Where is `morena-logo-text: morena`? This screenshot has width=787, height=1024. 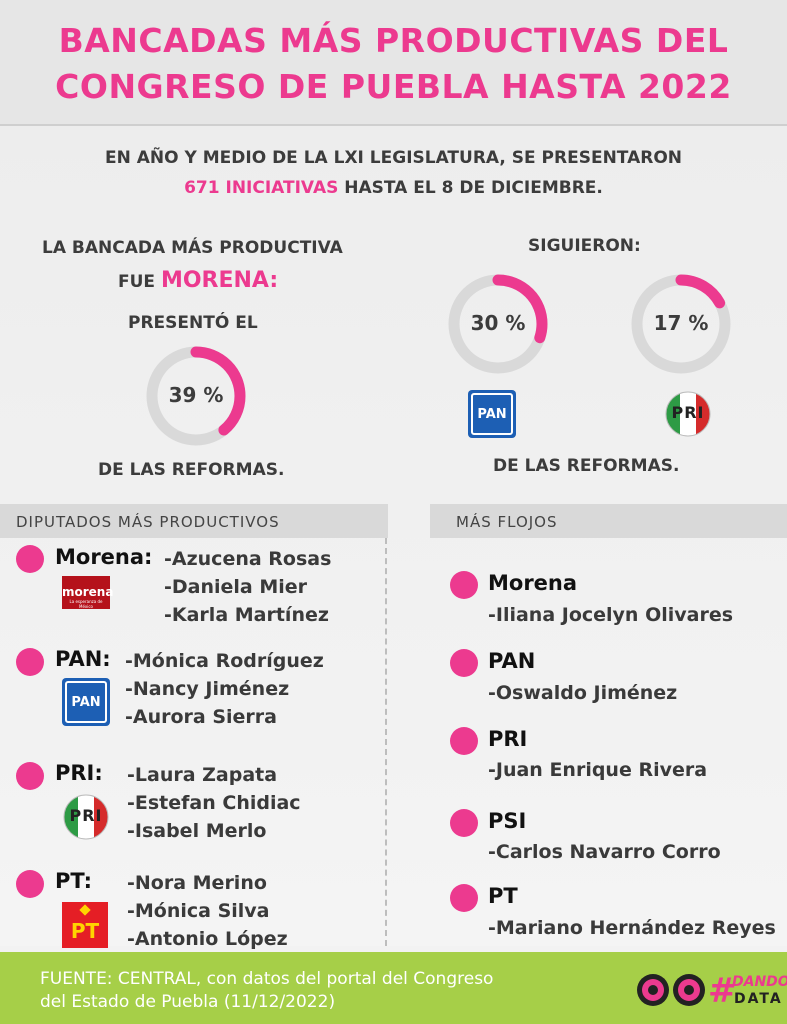
morena-logo-text: morena is located at coordinates (88, 592).